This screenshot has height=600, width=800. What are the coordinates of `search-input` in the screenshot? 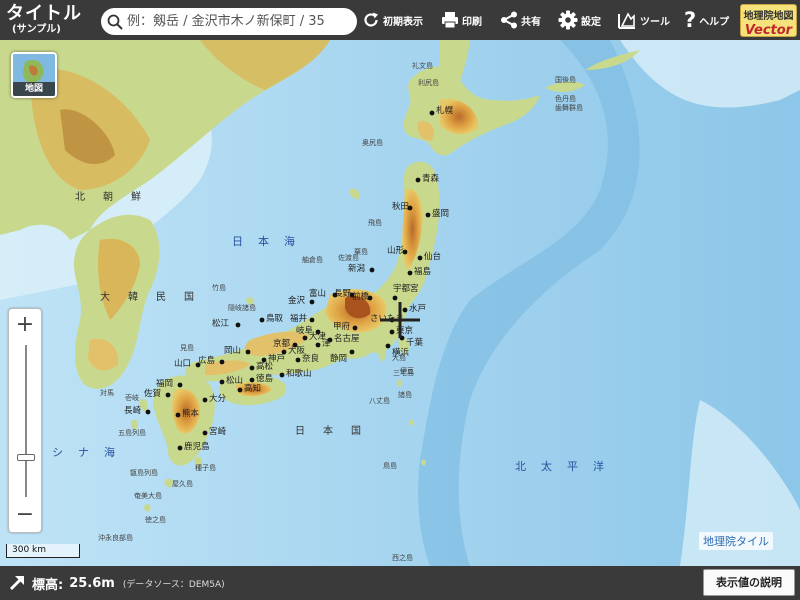 It's located at (237, 21).